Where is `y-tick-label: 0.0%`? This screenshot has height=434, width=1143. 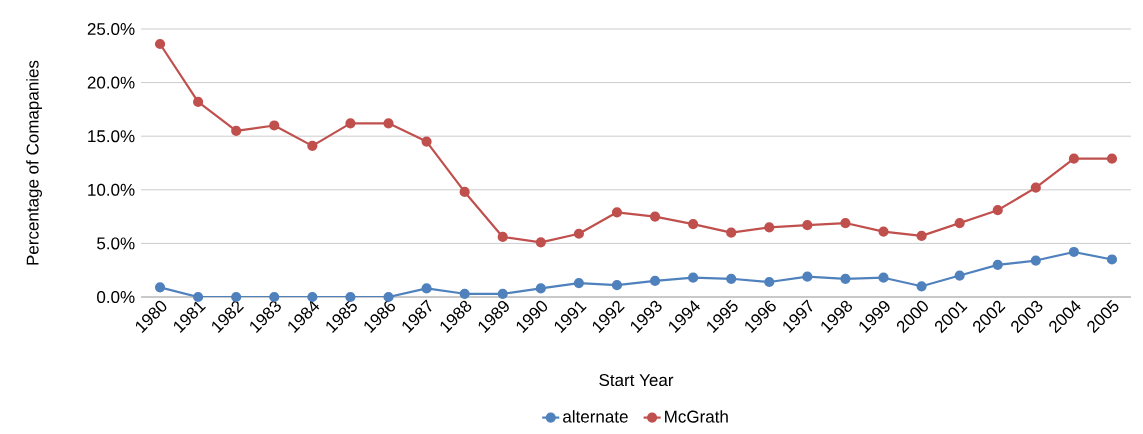 y-tick-label: 0.0% is located at coordinates (116, 297).